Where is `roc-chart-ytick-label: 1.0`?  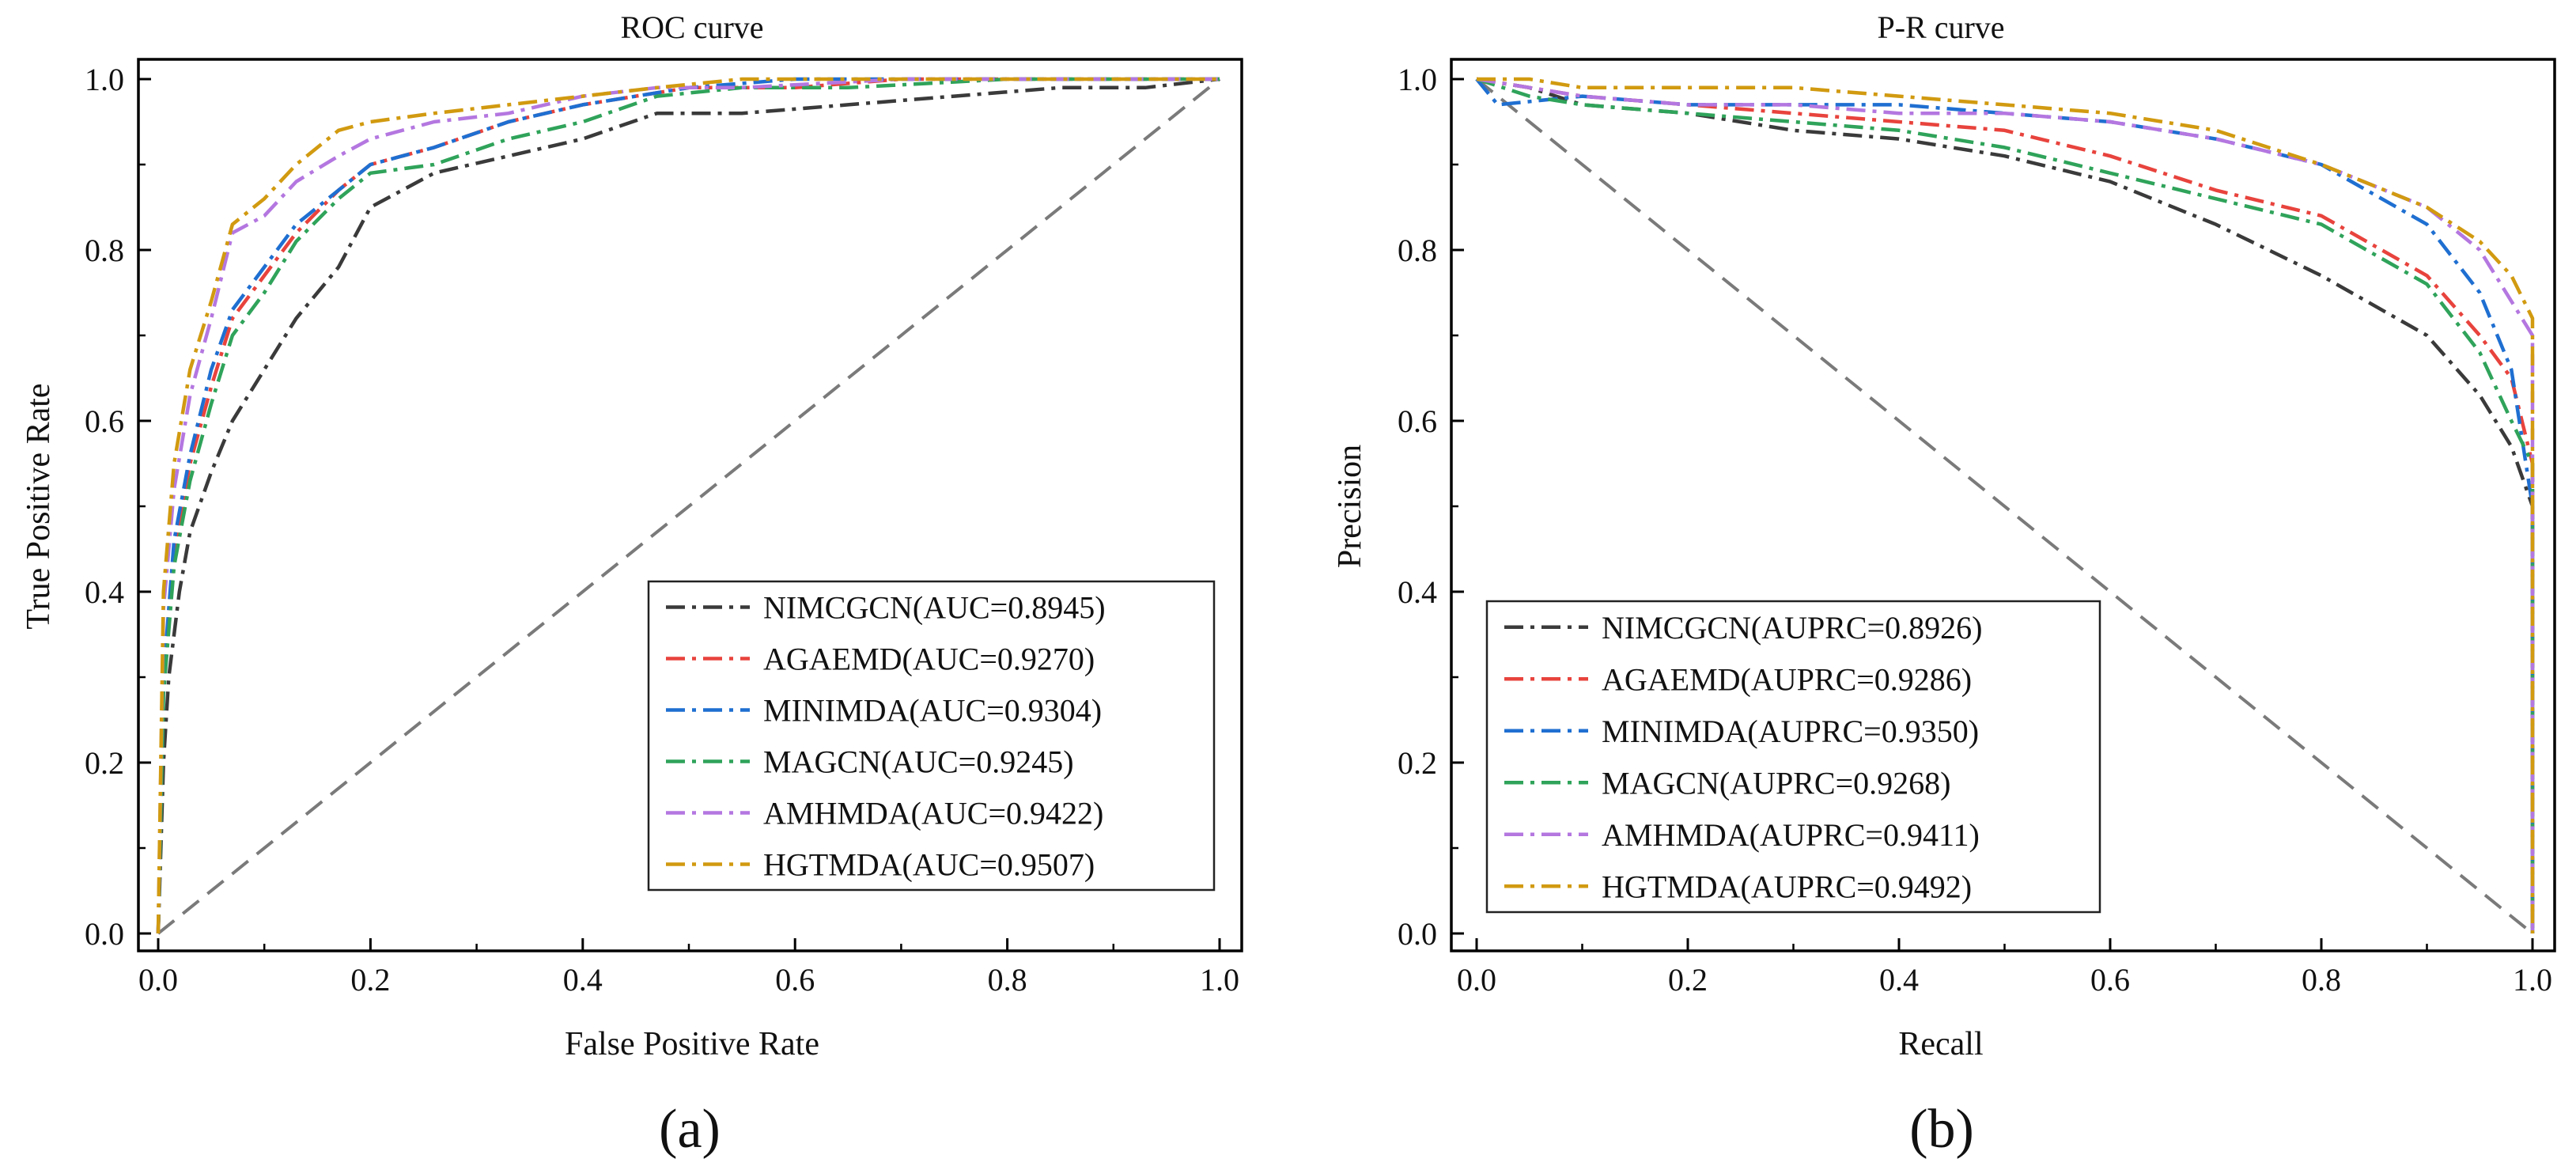
roc-chart-ytick-label: 1.0 is located at coordinates (104, 79).